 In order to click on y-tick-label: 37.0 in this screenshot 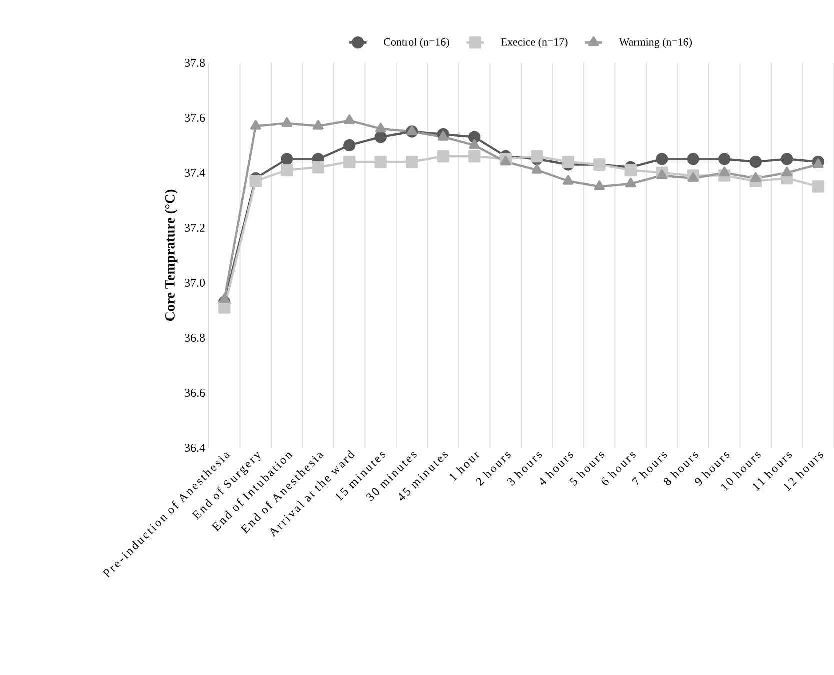, I will do `click(195, 283)`.